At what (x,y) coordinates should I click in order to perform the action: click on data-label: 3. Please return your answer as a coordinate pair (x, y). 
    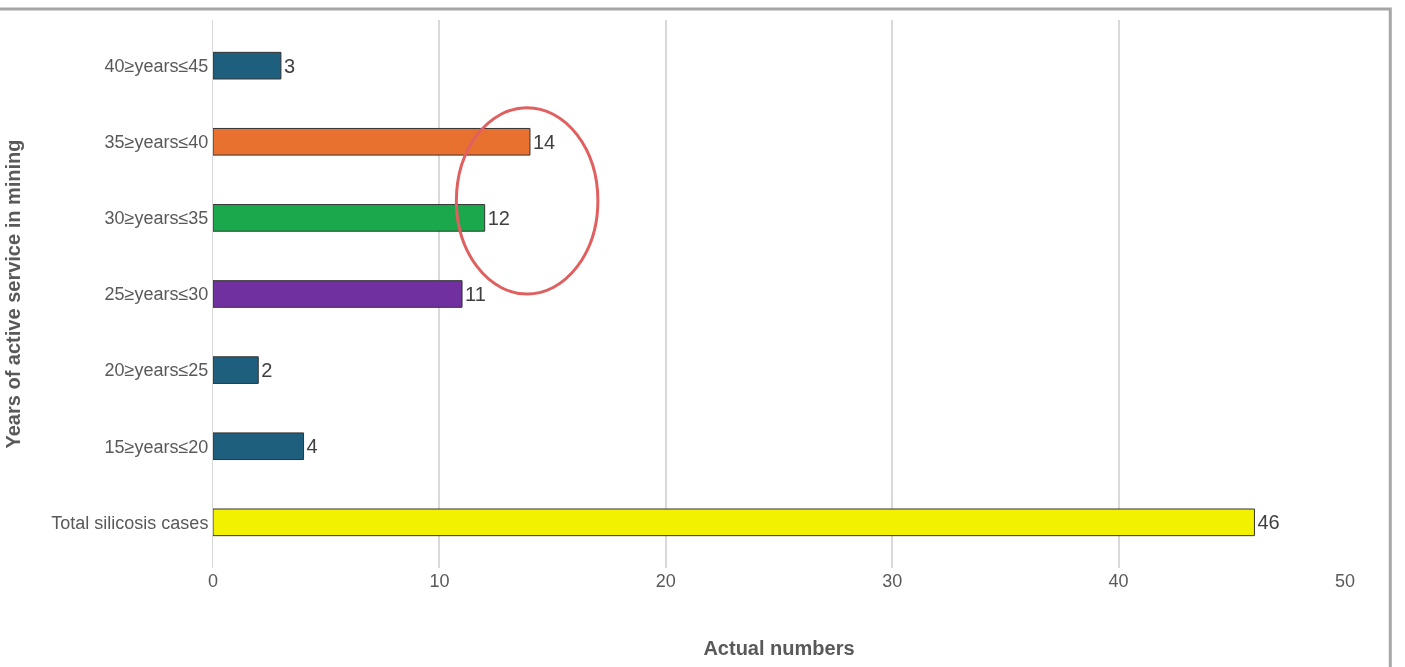
    Looking at the image, I should click on (289, 65).